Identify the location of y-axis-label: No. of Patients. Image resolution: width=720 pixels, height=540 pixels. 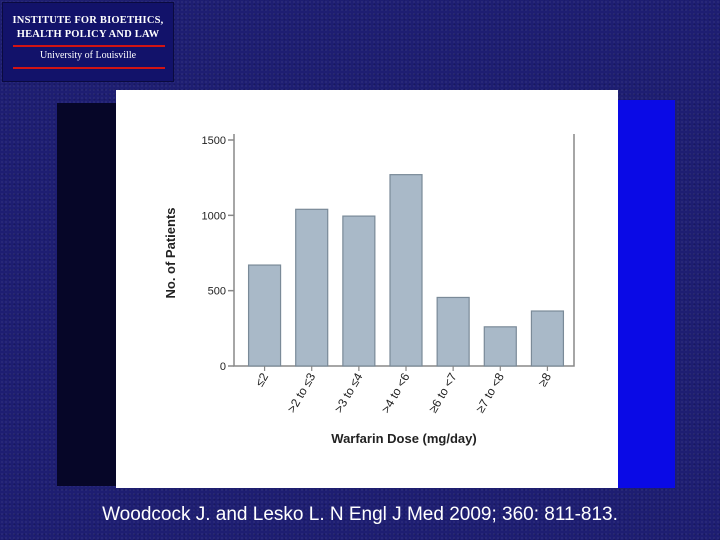
(170, 252).